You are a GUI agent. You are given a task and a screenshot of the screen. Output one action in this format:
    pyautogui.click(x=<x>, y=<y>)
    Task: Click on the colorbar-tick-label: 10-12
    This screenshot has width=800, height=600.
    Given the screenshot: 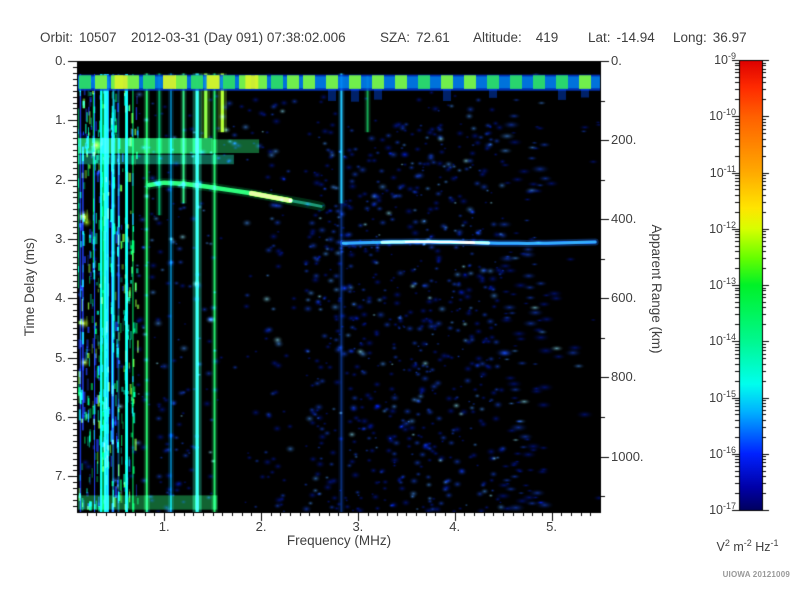 What is the action you would take?
    pyautogui.click(x=722, y=227)
    